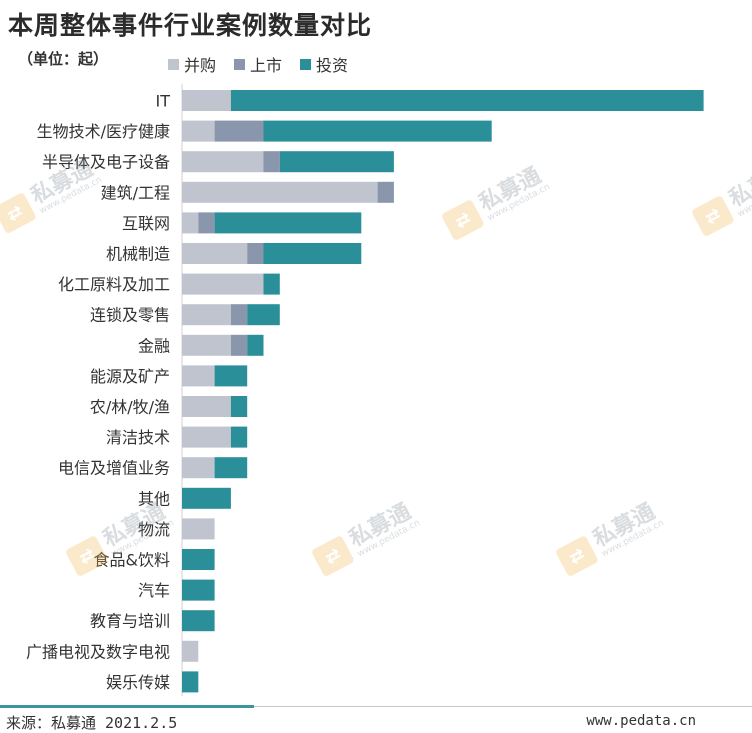 This screenshot has width=752, height=733. What do you see at coordinates (154, 590) in the screenshot?
I see `category-label: 汽车` at bounding box center [154, 590].